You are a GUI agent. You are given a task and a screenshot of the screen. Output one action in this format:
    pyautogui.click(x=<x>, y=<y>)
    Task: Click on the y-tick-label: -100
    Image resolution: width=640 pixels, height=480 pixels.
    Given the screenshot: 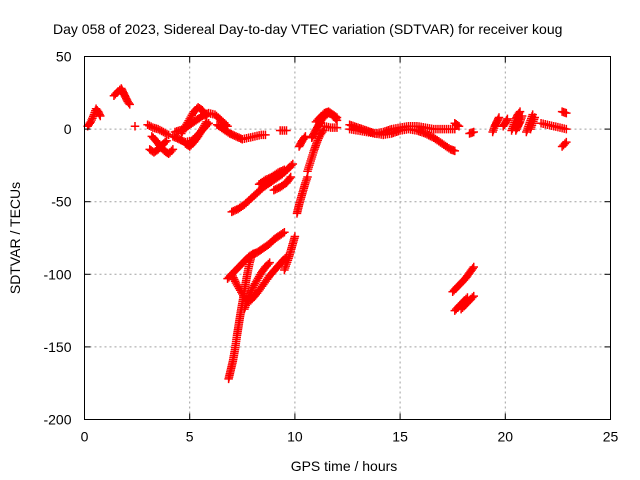 What is the action you would take?
    pyautogui.click(x=57, y=274)
    